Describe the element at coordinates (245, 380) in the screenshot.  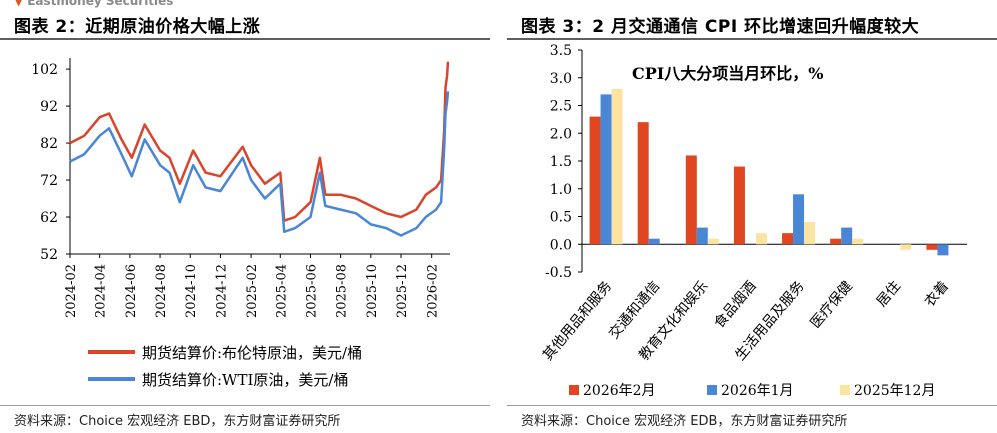
I see `legend-label-2: 期货结算价:WTI原油，美元/桶` at that location.